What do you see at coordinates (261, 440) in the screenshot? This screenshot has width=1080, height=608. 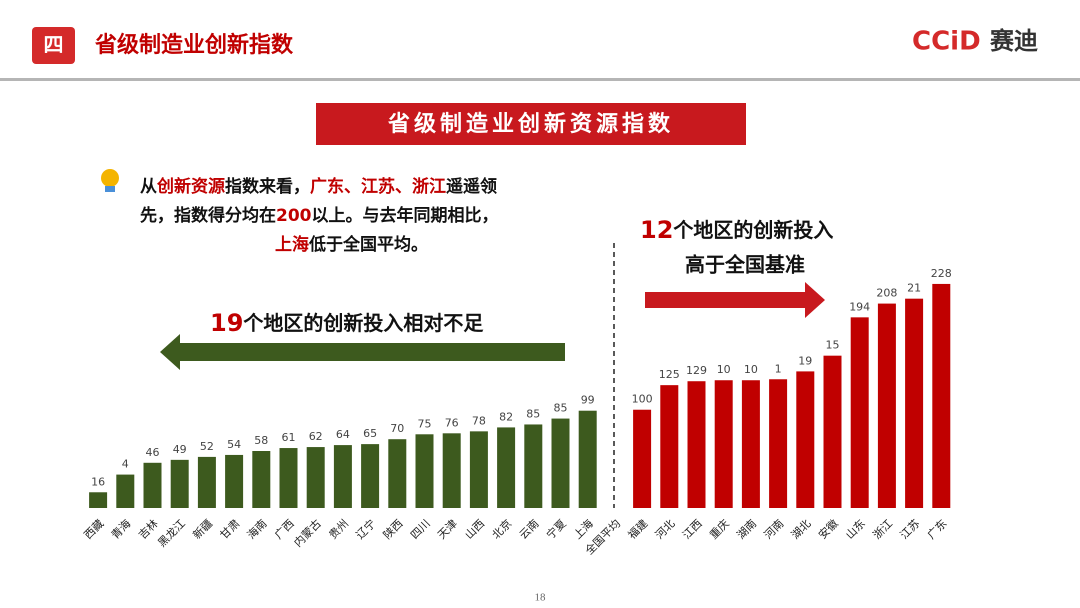 I see `value-label: 58` at bounding box center [261, 440].